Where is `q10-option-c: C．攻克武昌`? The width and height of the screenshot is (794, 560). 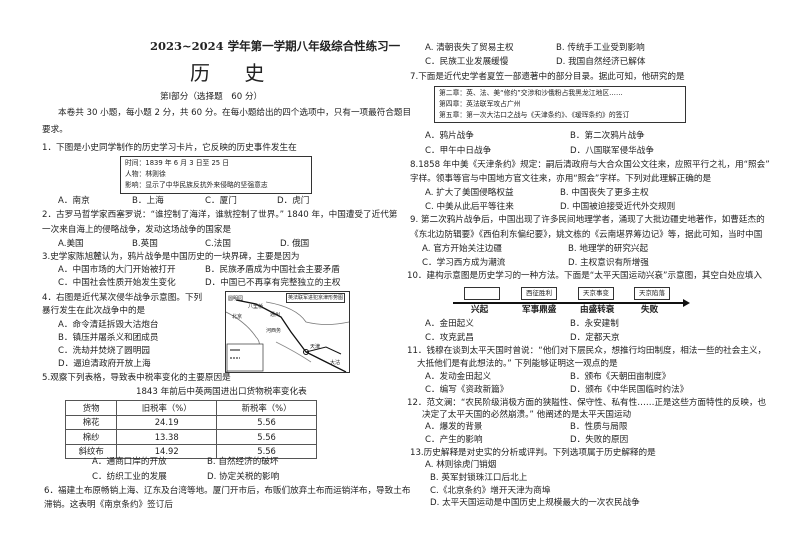 q10-option-c: C．攻克武昌 is located at coordinates (449, 338).